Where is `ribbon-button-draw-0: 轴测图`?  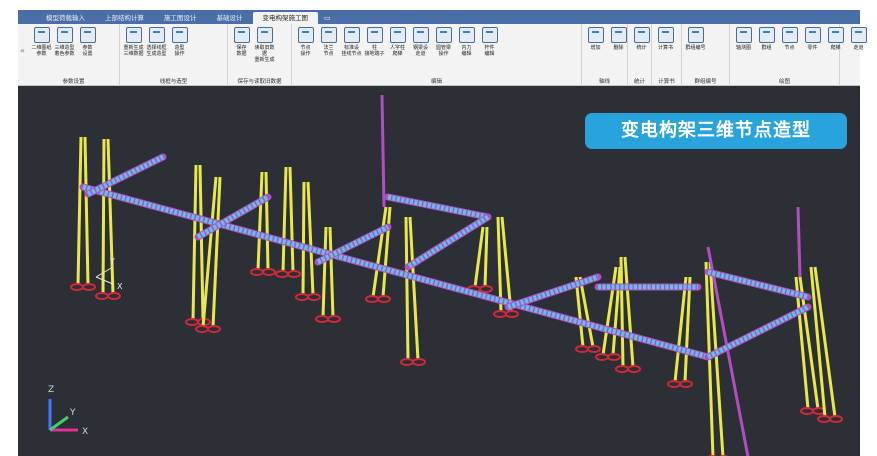
ribbon-button-draw-0: 轴测图 is located at coordinates (743, 39).